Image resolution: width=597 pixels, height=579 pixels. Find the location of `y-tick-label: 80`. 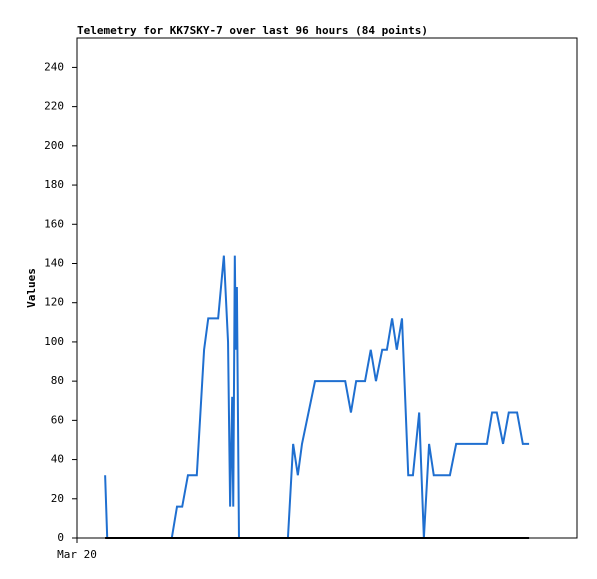

y-tick-label: 80 is located at coordinates (57, 380).